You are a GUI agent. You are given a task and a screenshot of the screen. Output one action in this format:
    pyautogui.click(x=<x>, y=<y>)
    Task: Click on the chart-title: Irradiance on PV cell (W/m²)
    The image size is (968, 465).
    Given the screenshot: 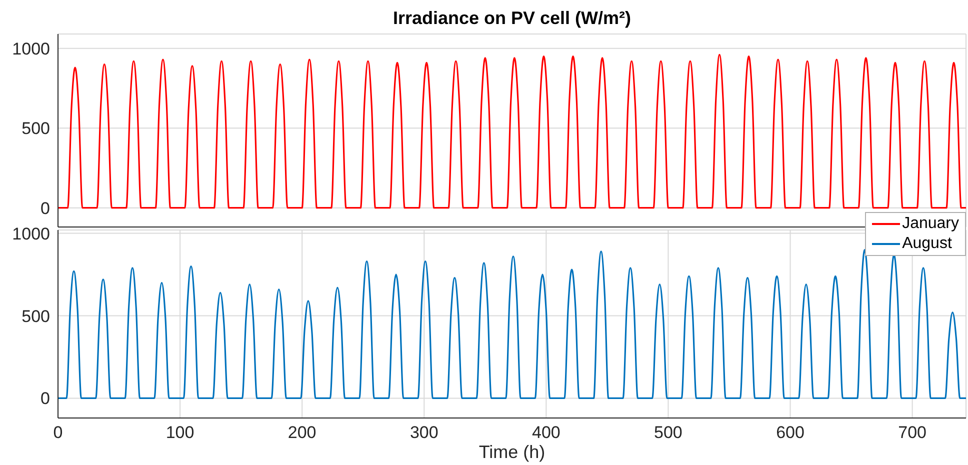 What is the action you would take?
    pyautogui.click(x=512, y=18)
    